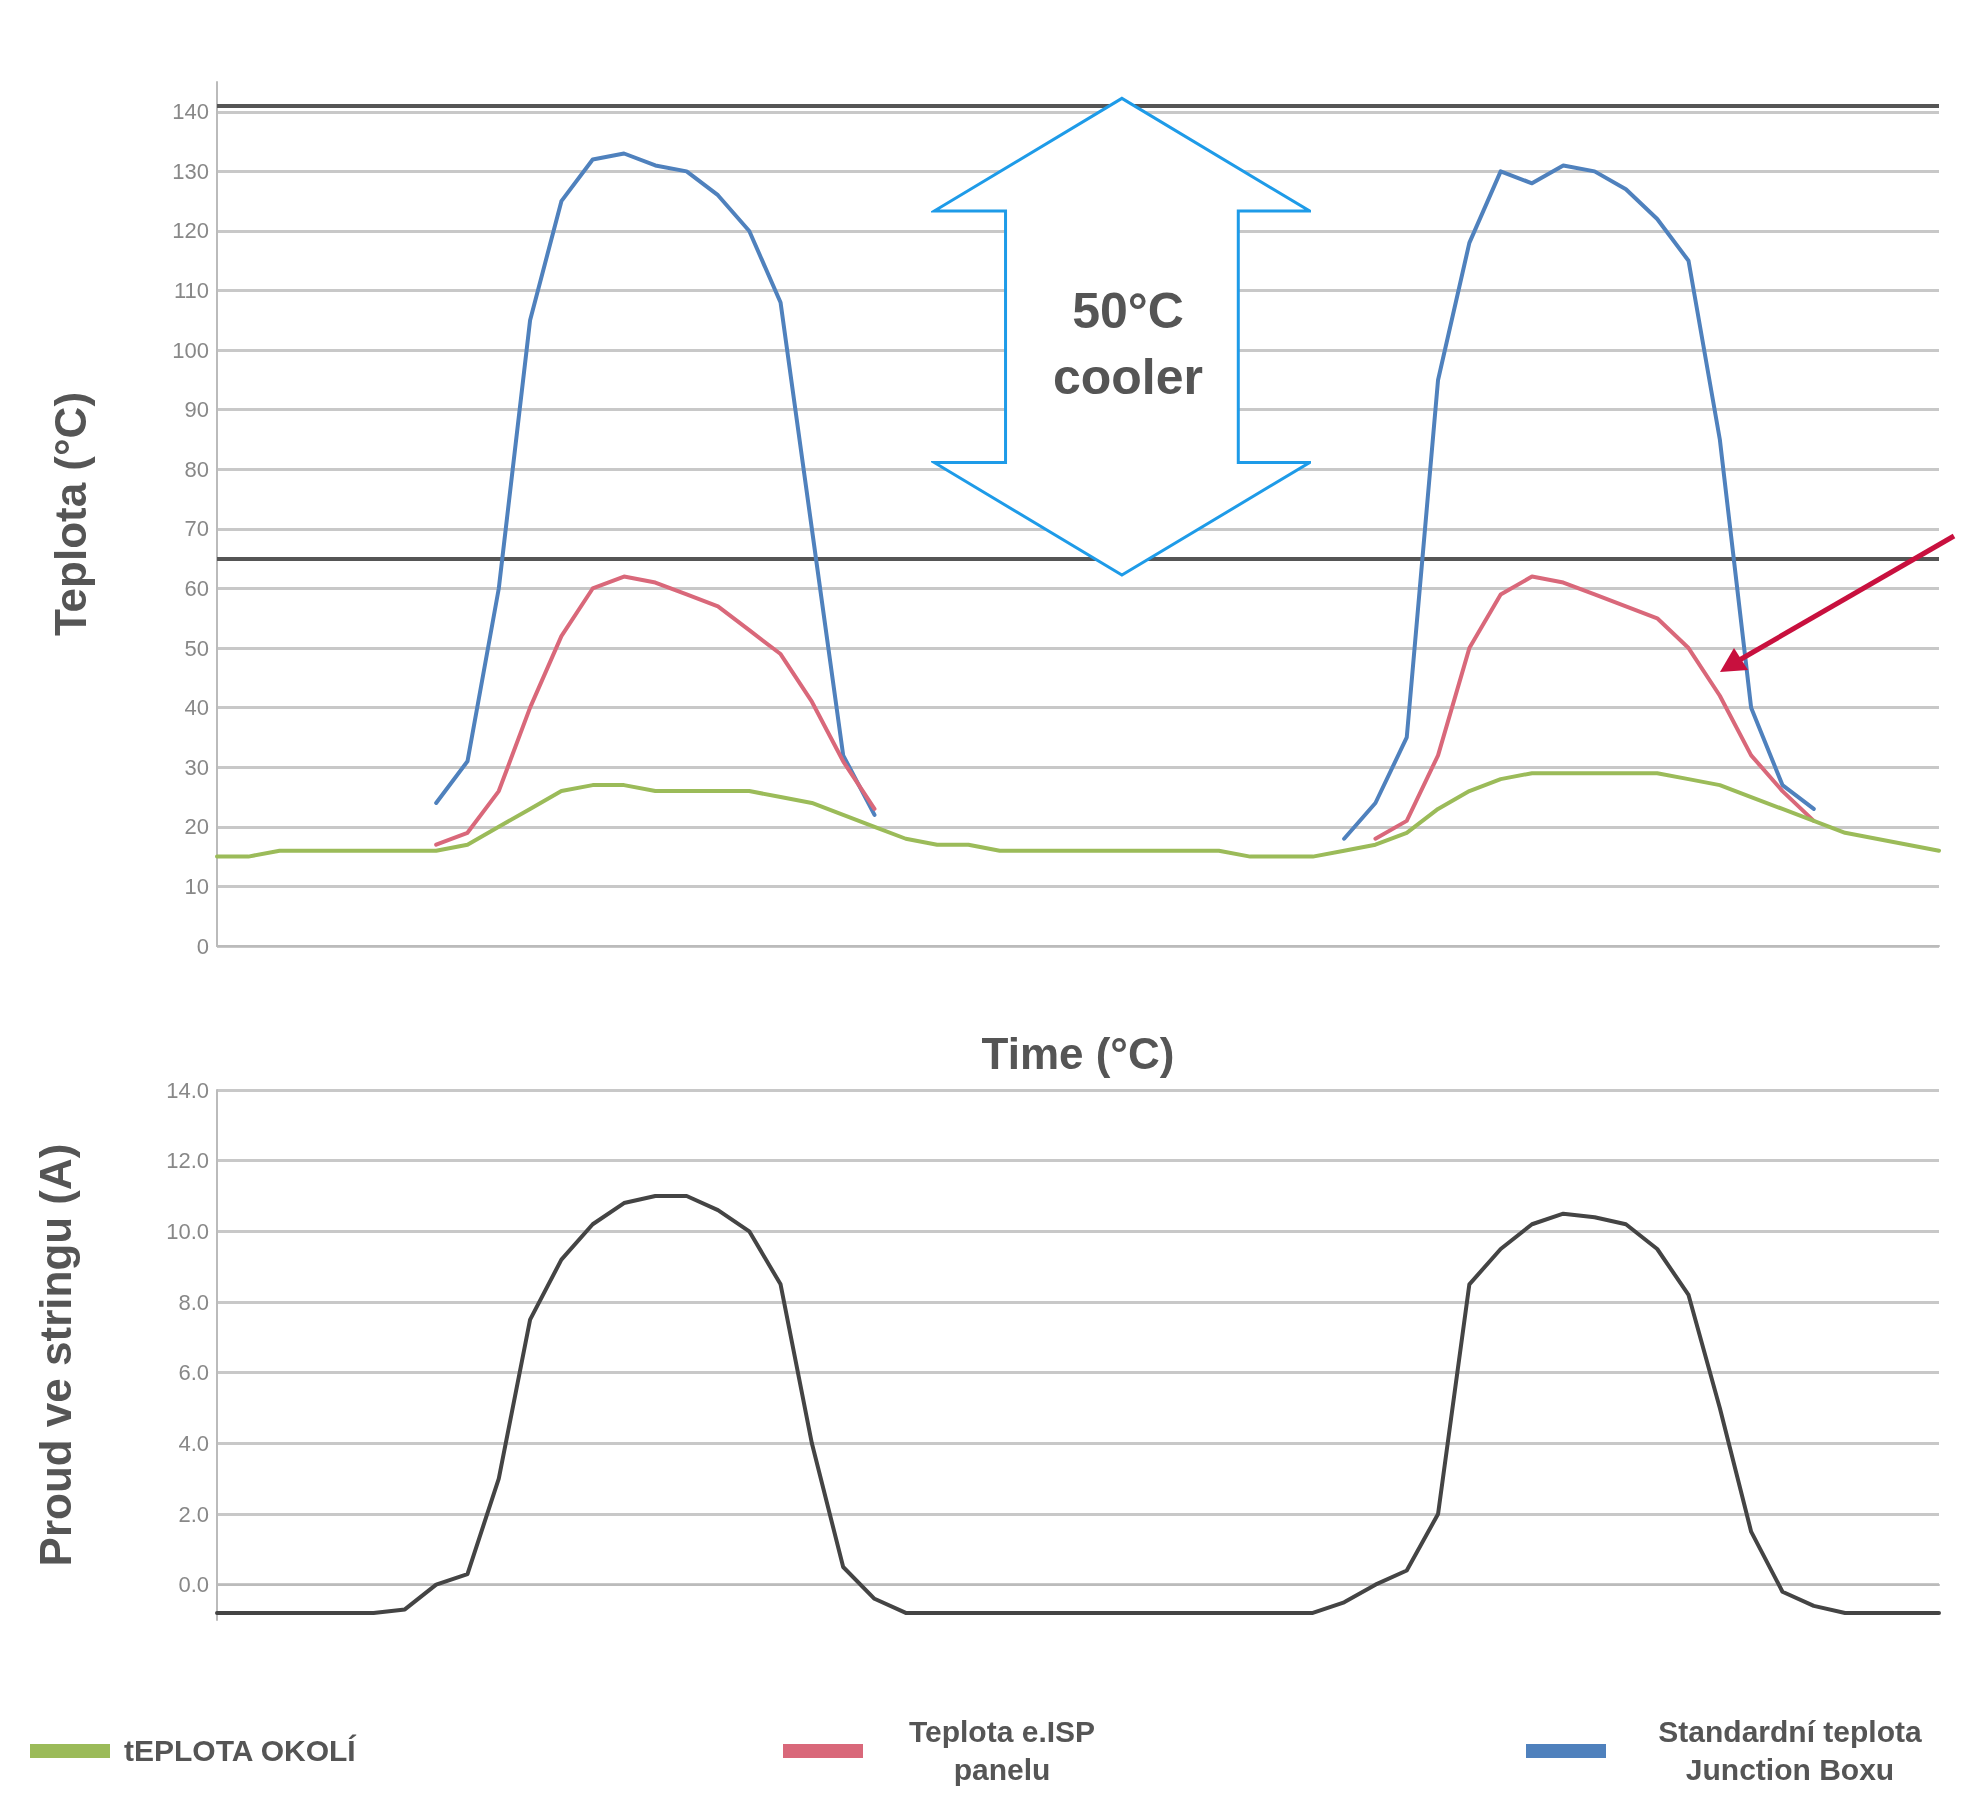 This screenshot has height=1803, width=1962. Describe the element at coordinates (196, 410) in the screenshot. I see `y-tick-label: 90` at that location.